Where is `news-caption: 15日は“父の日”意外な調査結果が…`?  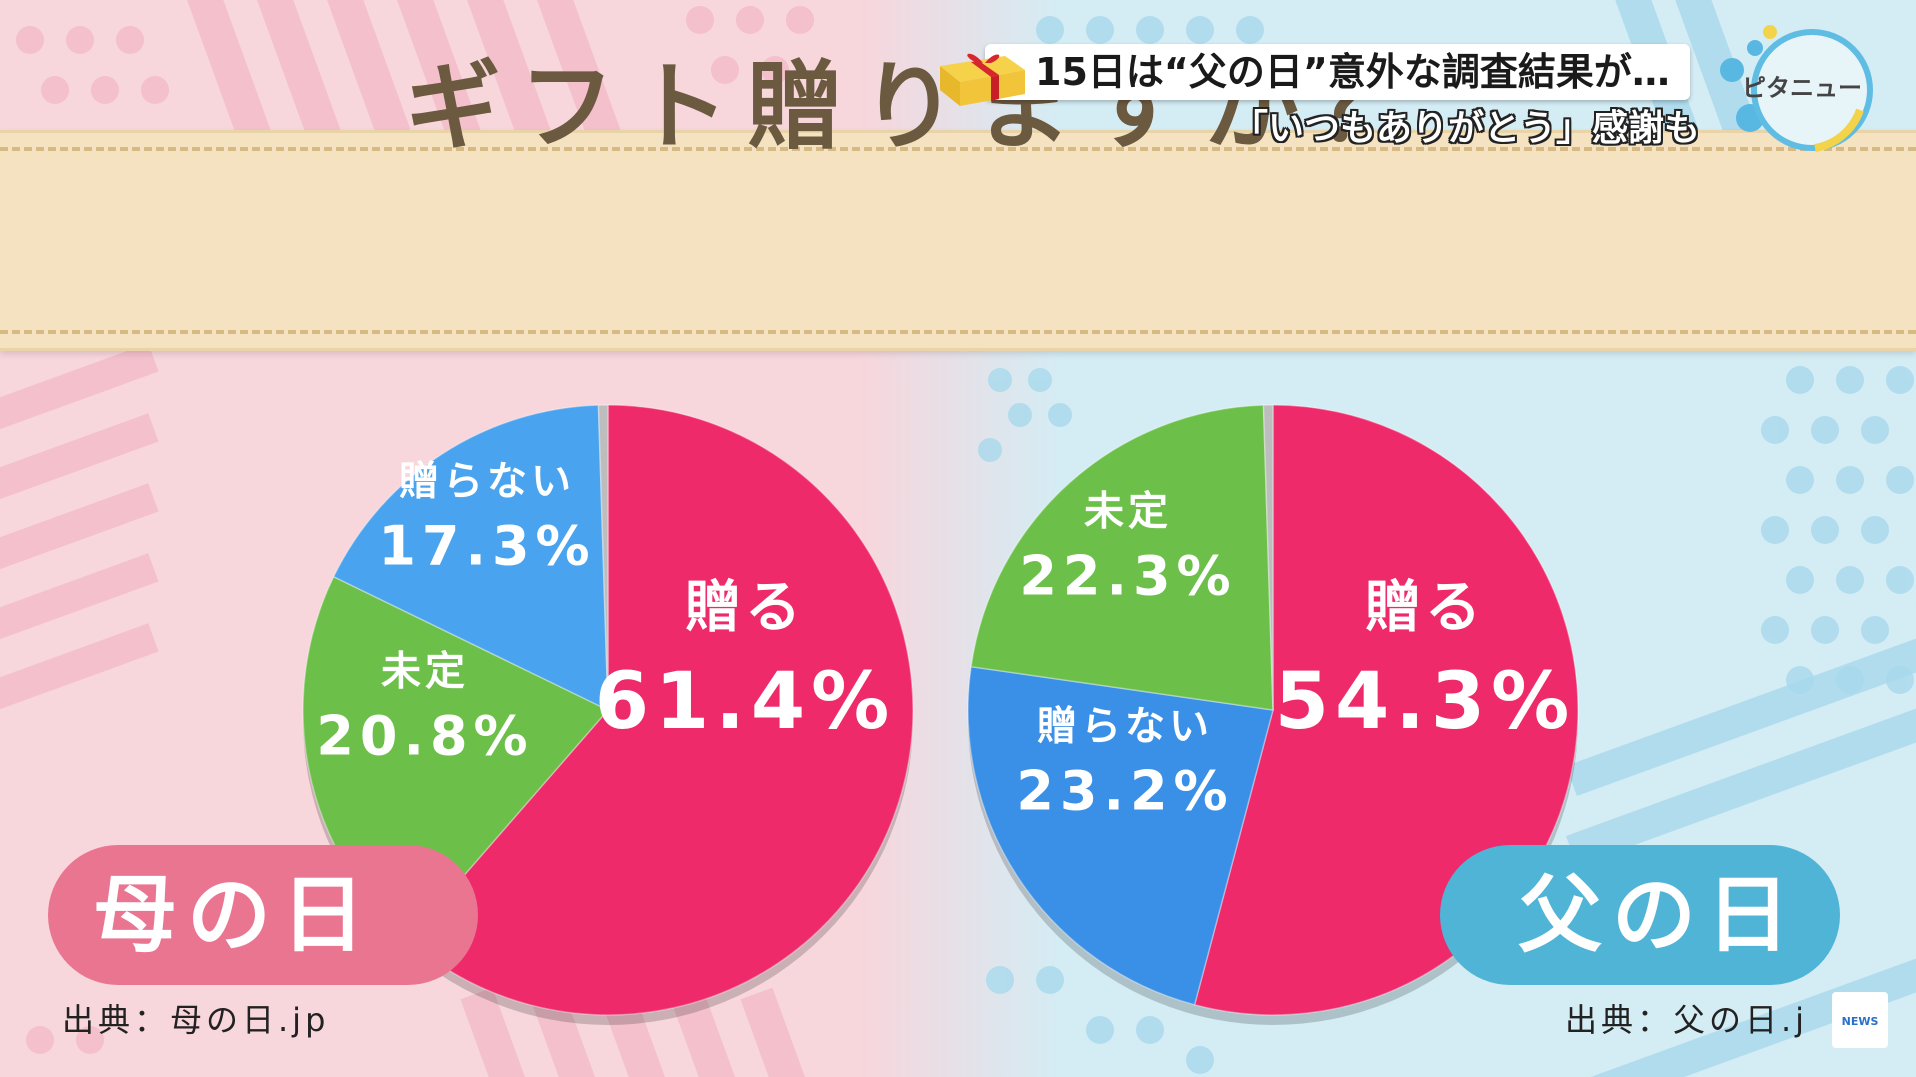 news-caption: 15日は“父の日”意外な調査結果が… is located at coordinates (1352, 72).